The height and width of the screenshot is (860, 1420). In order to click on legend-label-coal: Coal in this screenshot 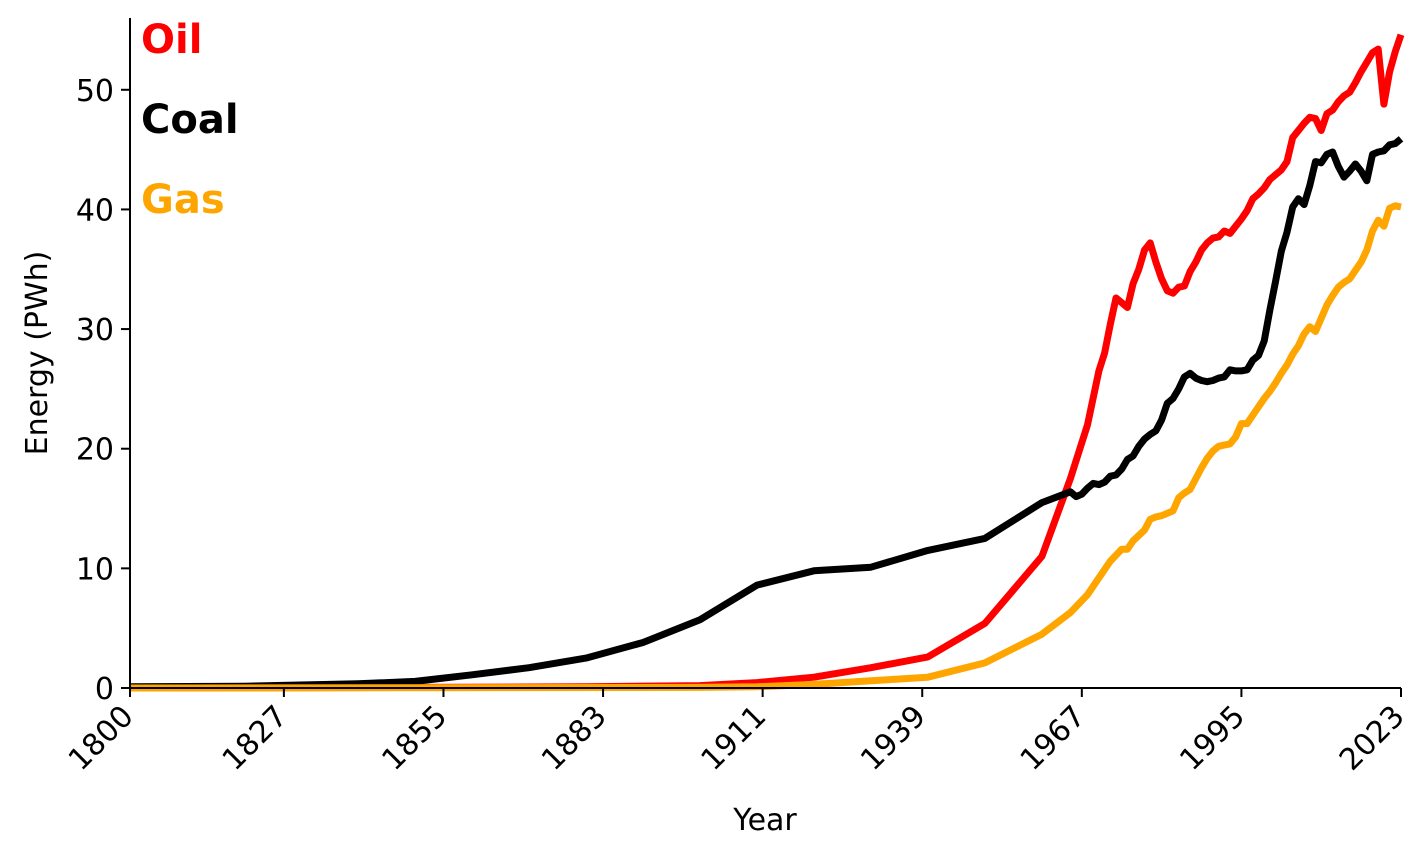, I will do `click(190, 120)`.